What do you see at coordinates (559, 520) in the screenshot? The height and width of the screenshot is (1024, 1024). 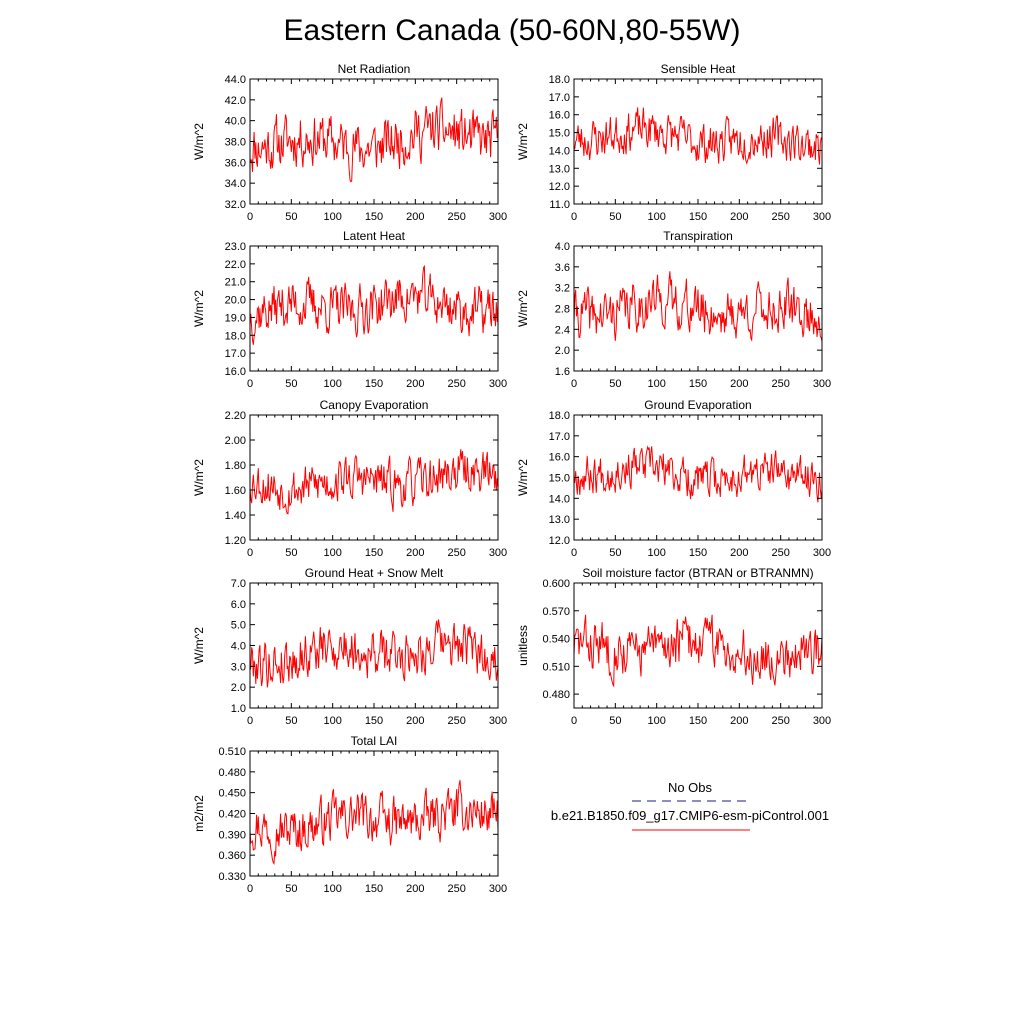 I see `y-tick-label: 13.0` at bounding box center [559, 520].